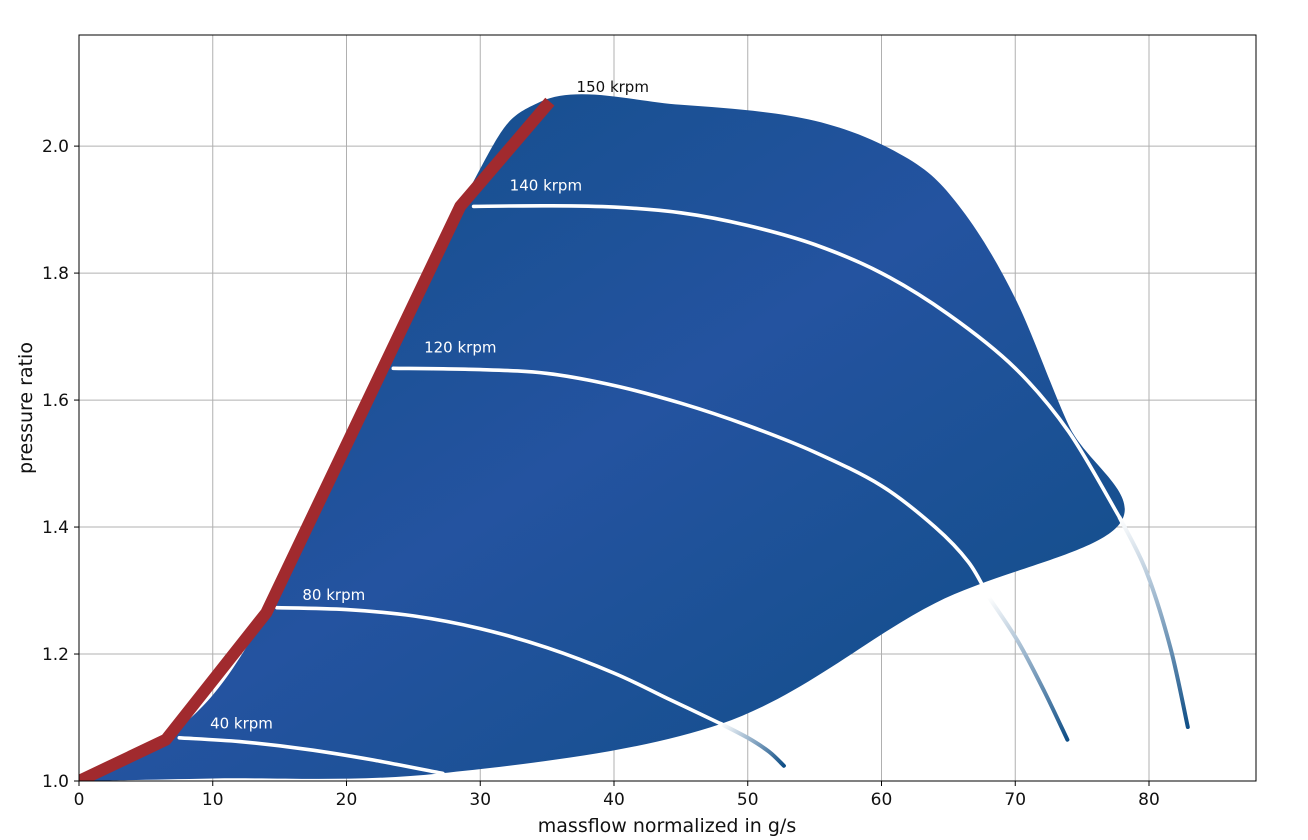 This screenshot has height=840, width=1308. I want to click on x-tick-label: 80, so click(1149, 800).